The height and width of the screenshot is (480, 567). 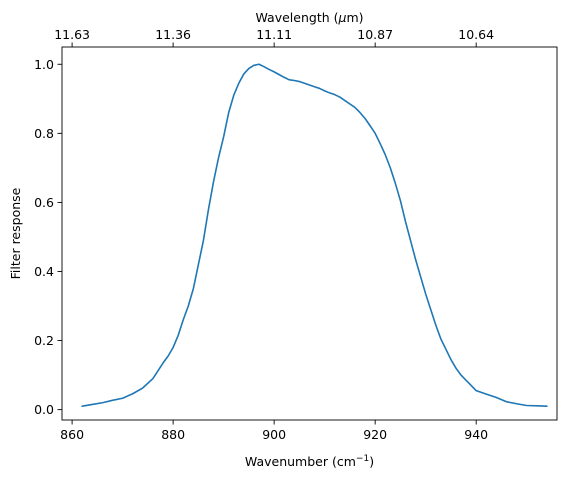 I want to click on top-tick-label: 10.87, so click(x=375, y=34).